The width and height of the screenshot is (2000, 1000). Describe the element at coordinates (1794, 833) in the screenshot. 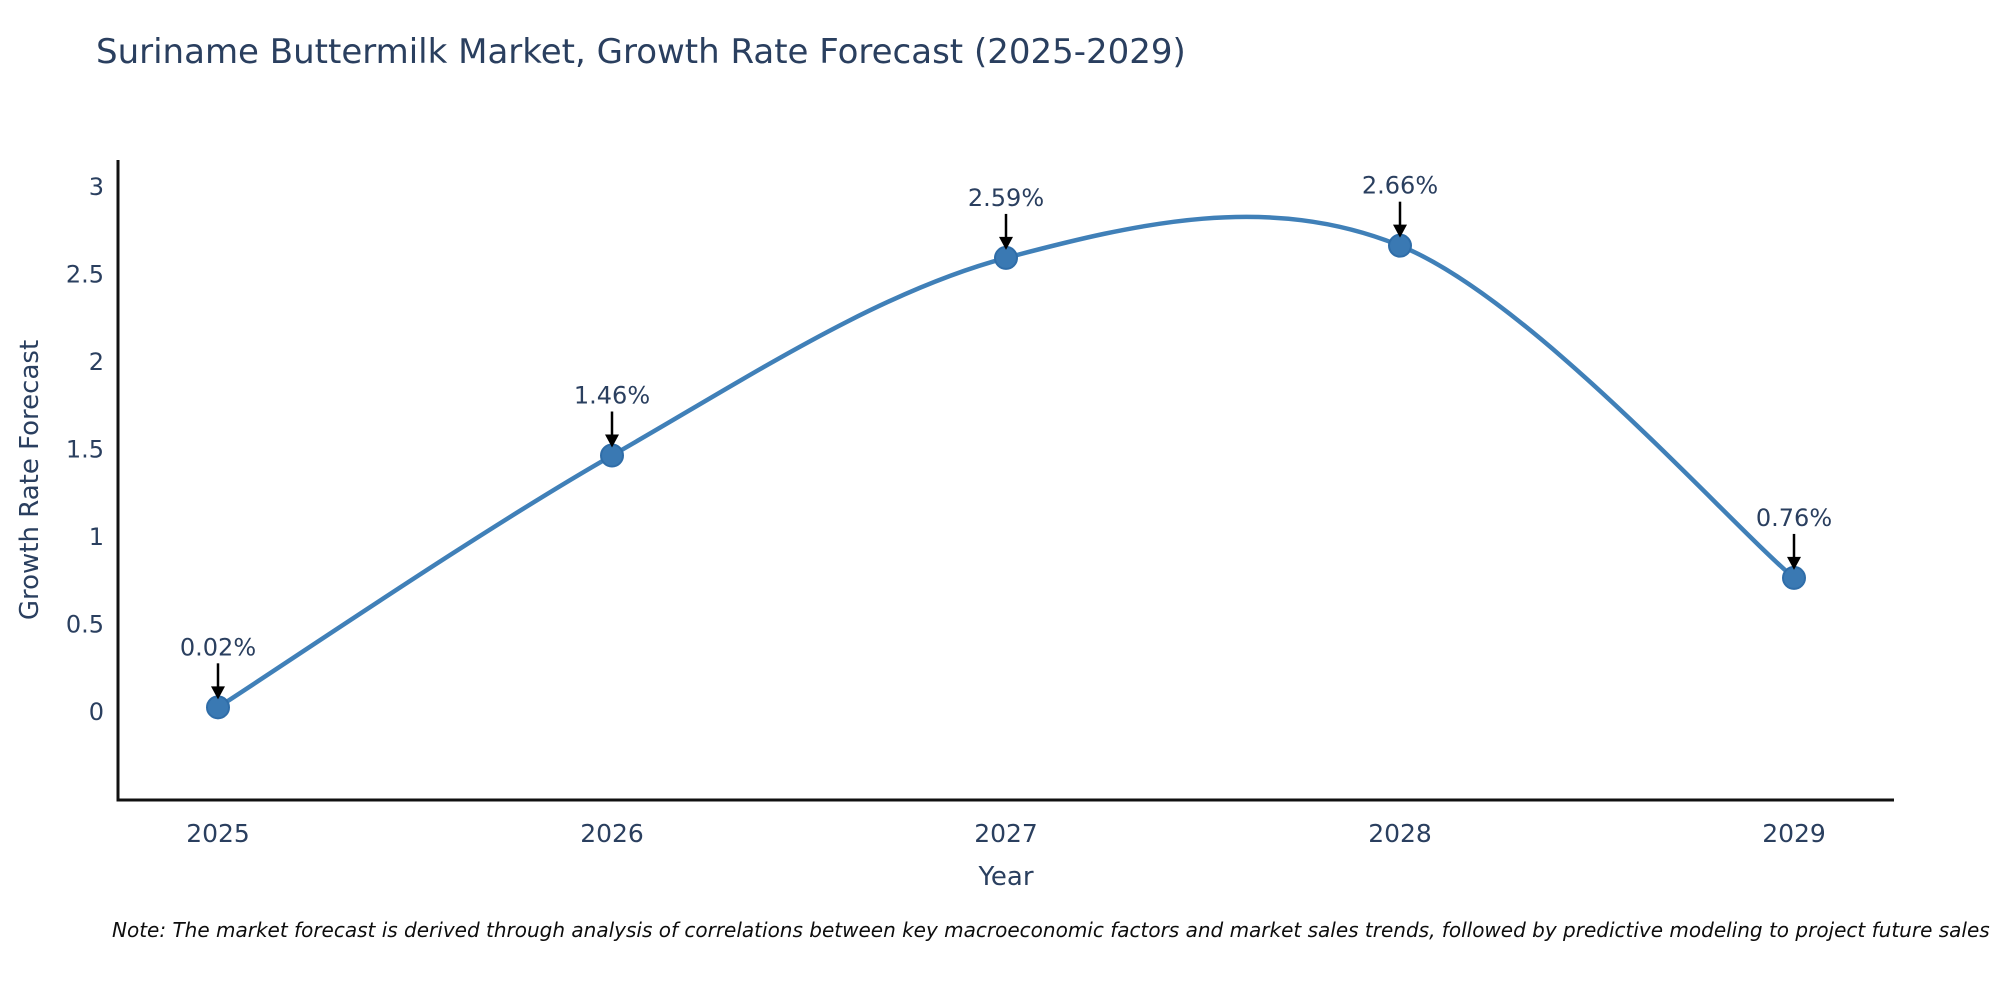

I see `x-tick-label: 2029` at that location.